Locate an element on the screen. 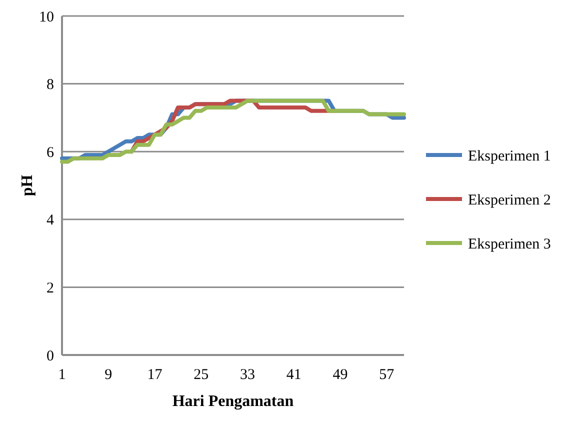 The image size is (575, 428). x-tick-label: 33 is located at coordinates (247, 375).